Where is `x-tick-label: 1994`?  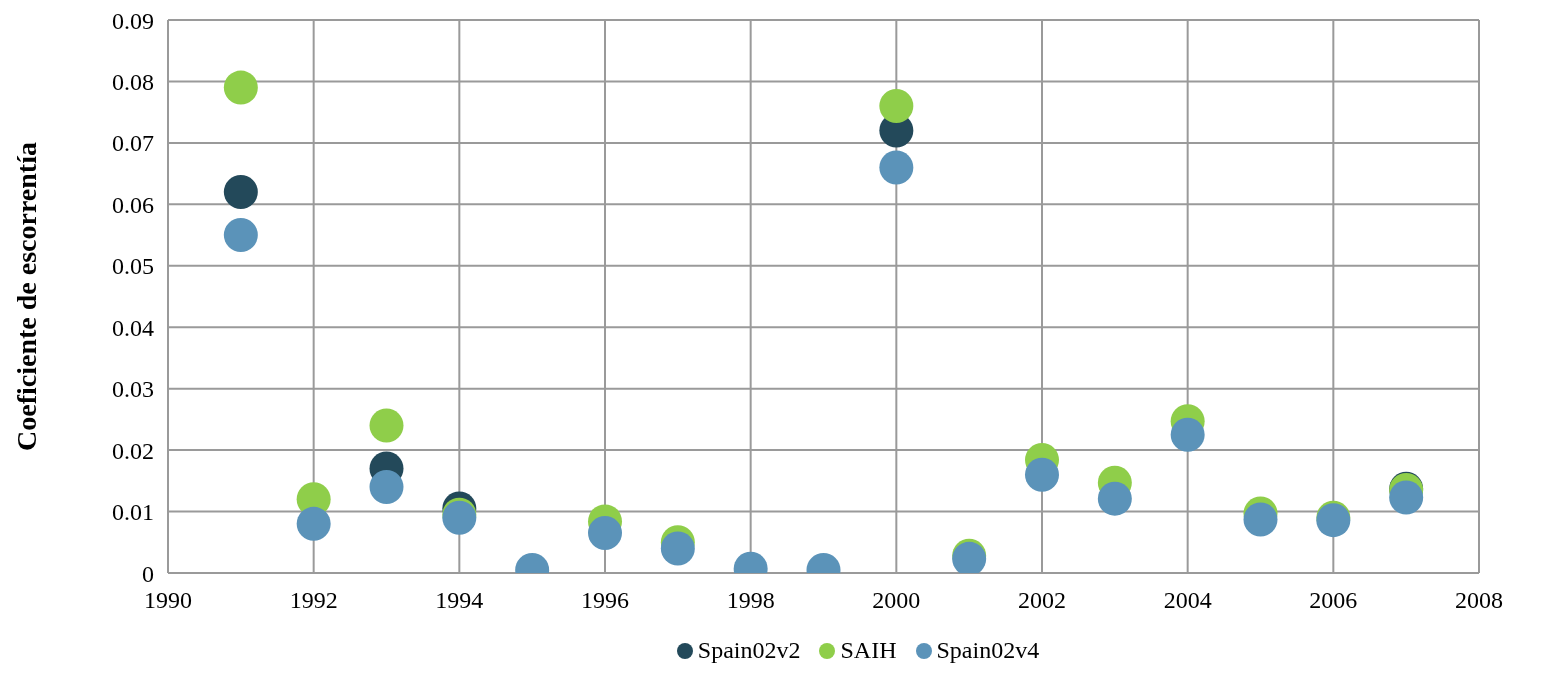
x-tick-label: 1994 is located at coordinates (459, 600).